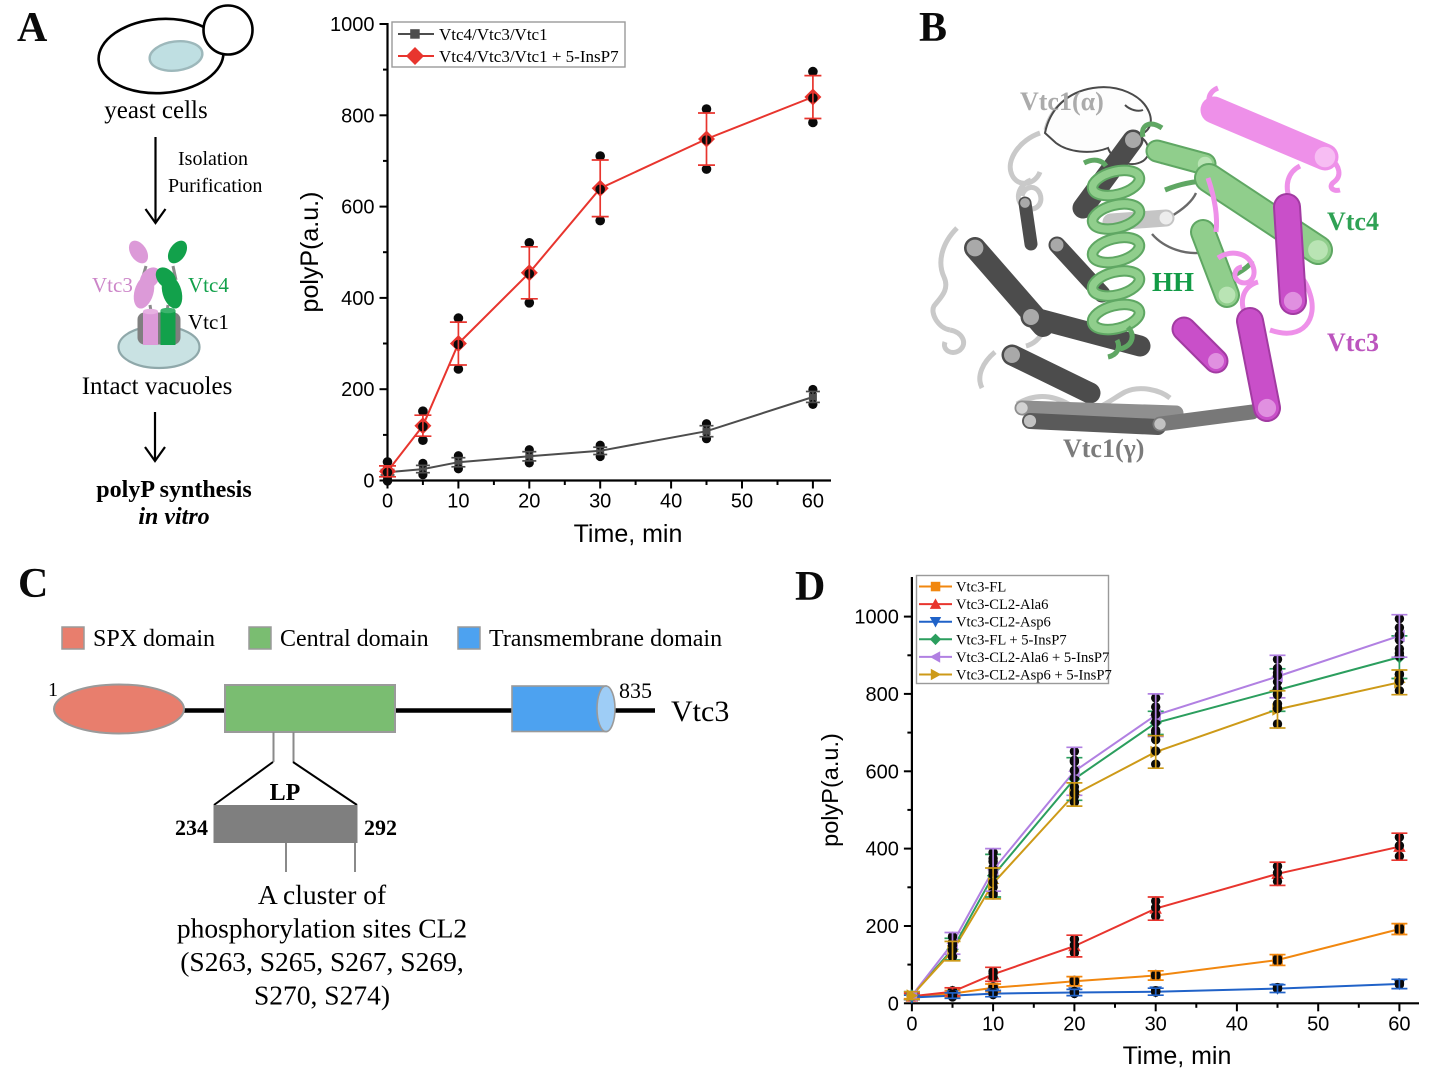 The width and height of the screenshot is (1440, 1080). I want to click on svg-text: Vtc4/Vtc3/Vtc1, so click(493, 34).